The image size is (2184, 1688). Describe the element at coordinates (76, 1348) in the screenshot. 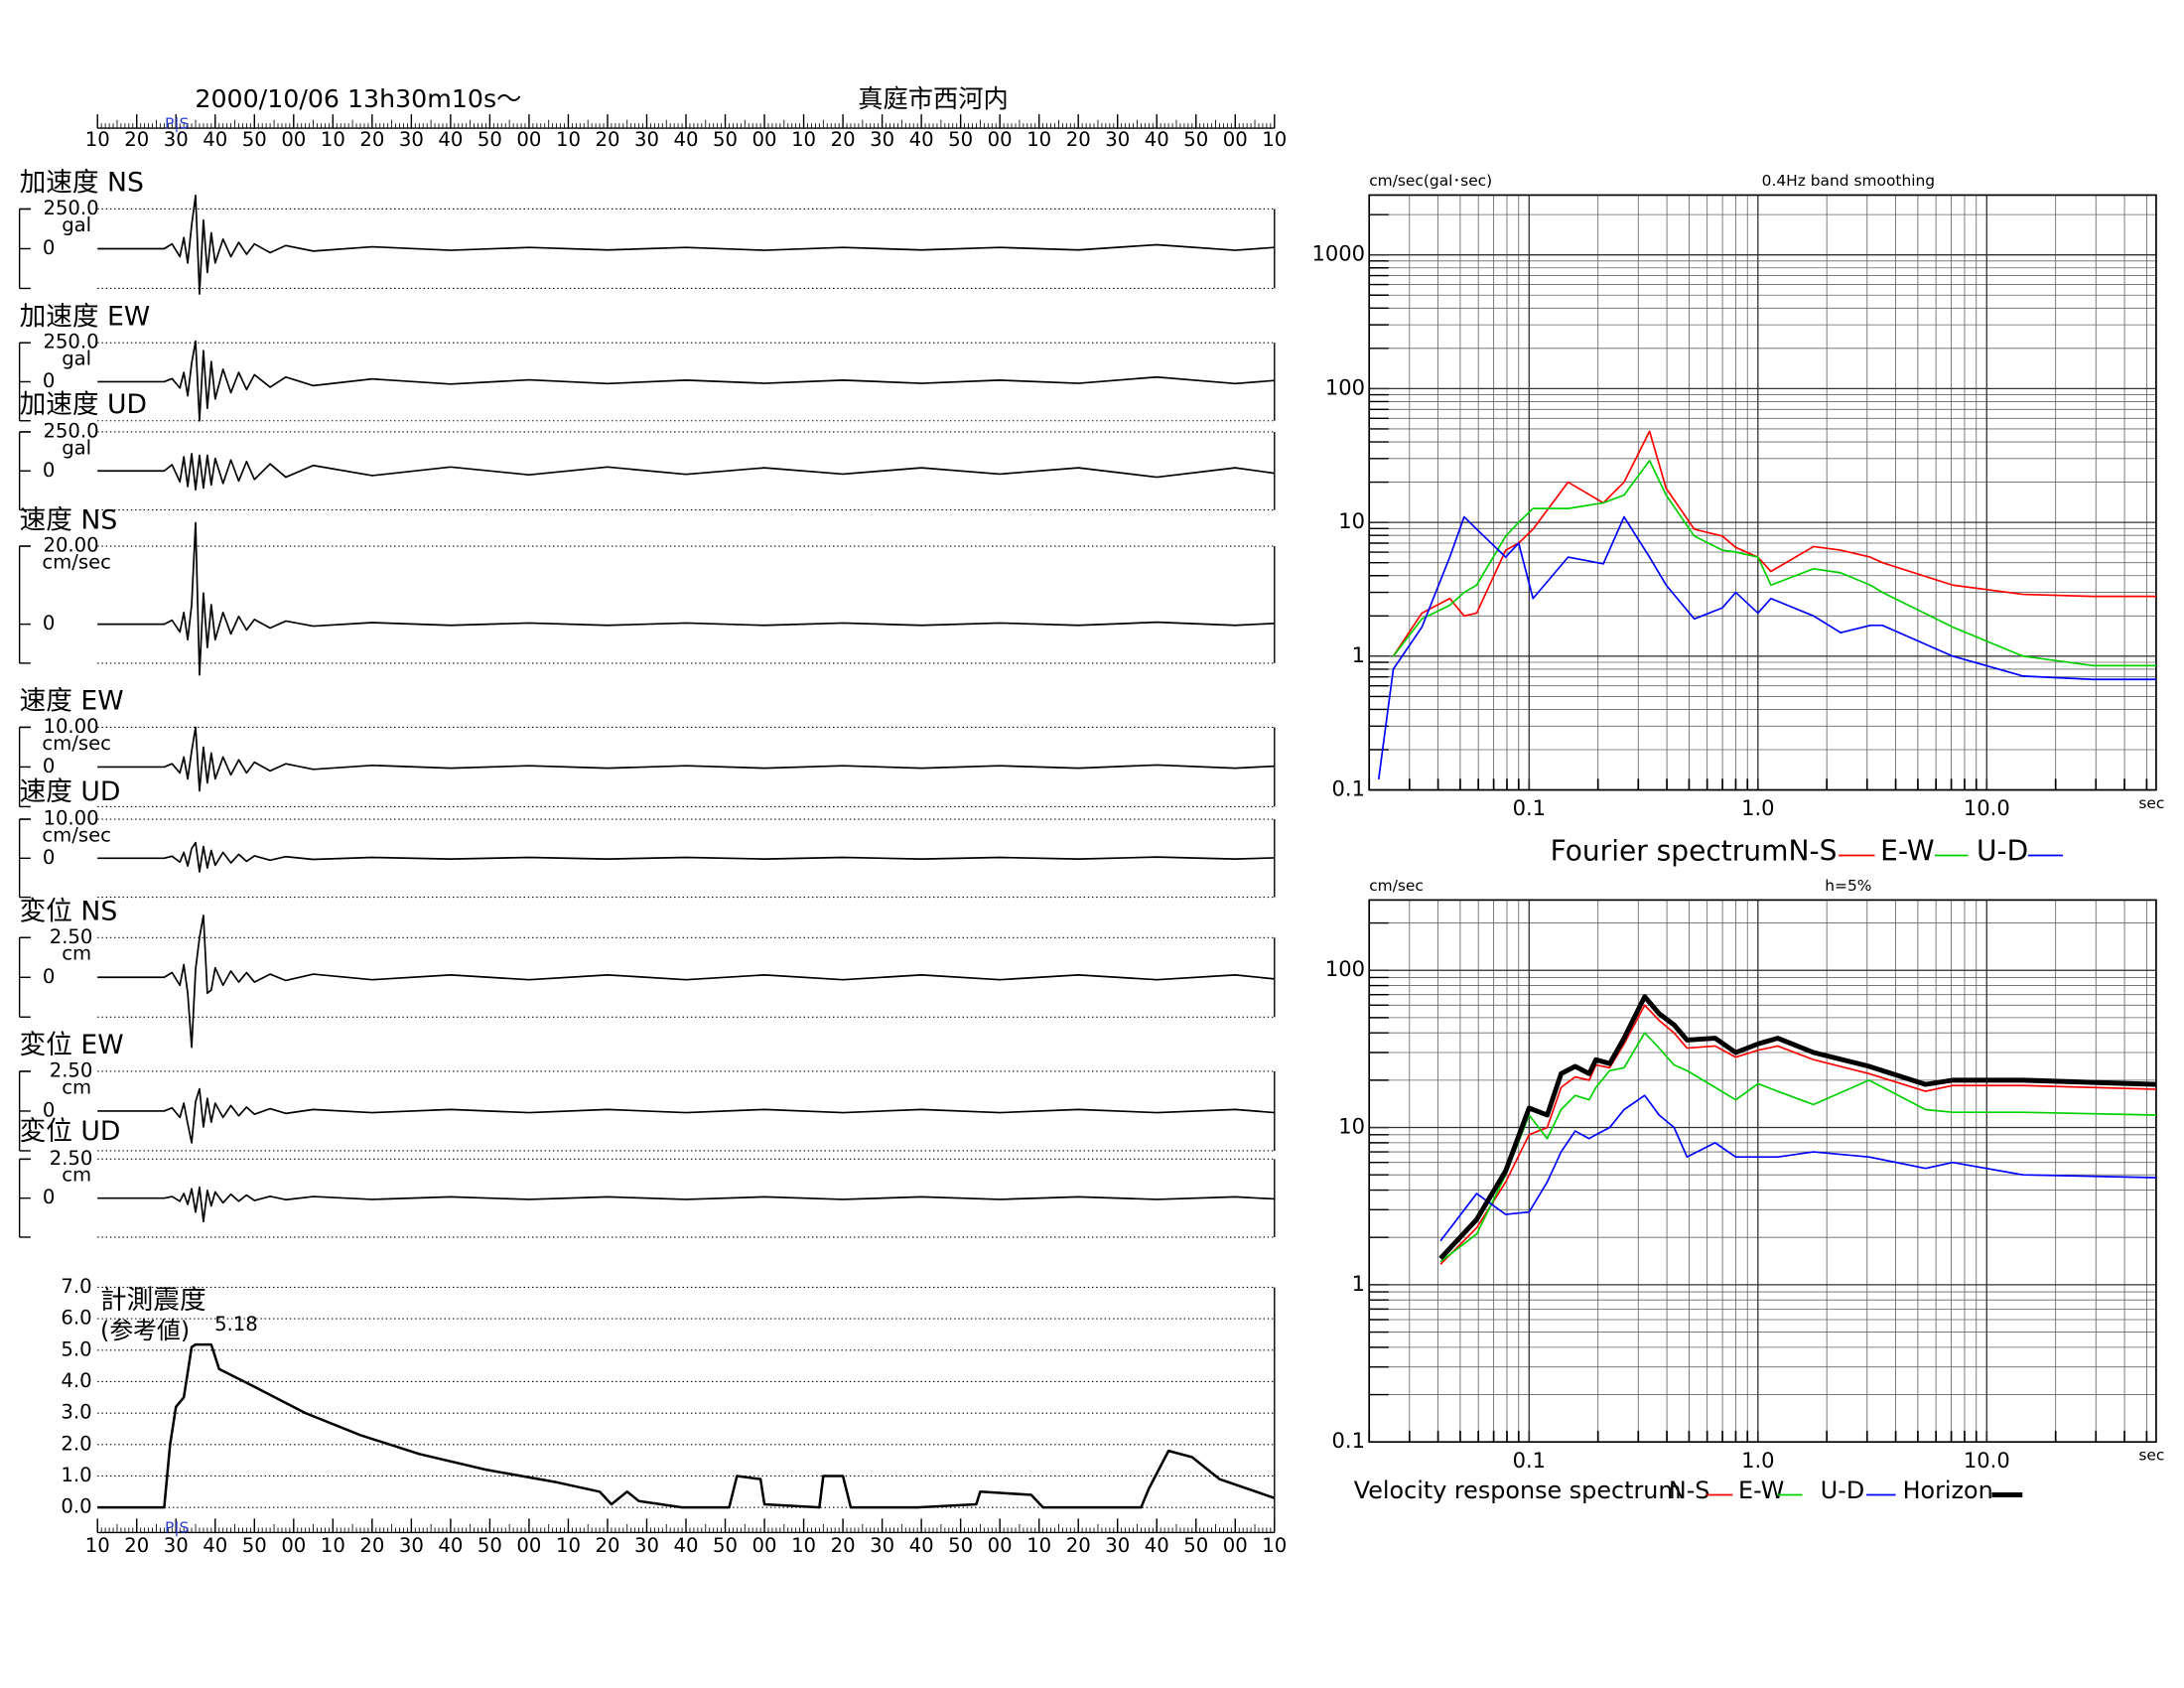

I see `y-tick-label: 5.0` at that location.